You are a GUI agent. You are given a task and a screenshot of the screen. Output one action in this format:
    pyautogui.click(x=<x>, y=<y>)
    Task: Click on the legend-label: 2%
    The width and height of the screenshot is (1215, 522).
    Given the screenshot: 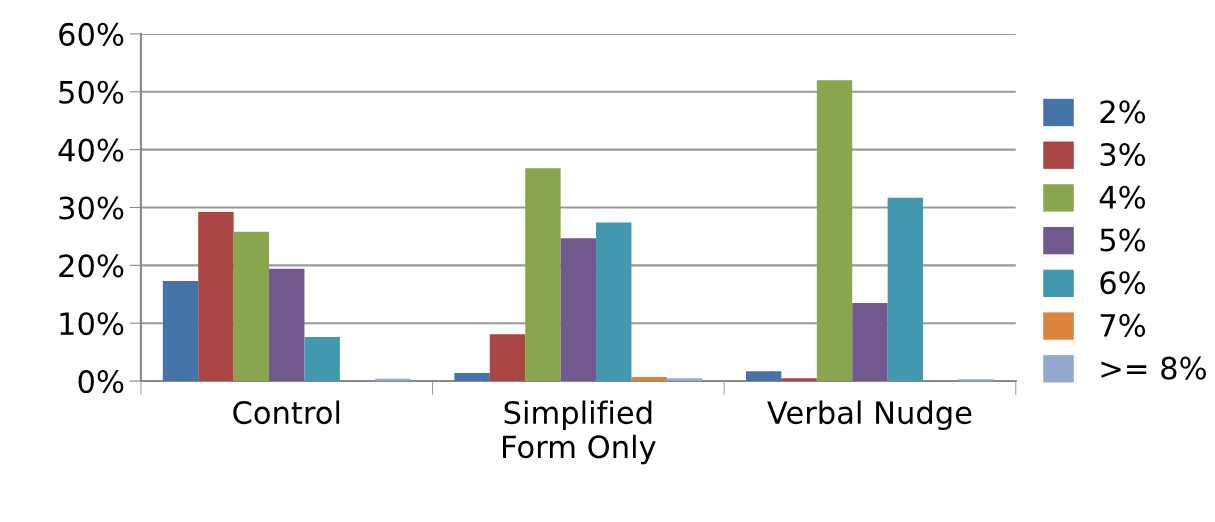 What is the action you would take?
    pyautogui.click(x=1123, y=112)
    